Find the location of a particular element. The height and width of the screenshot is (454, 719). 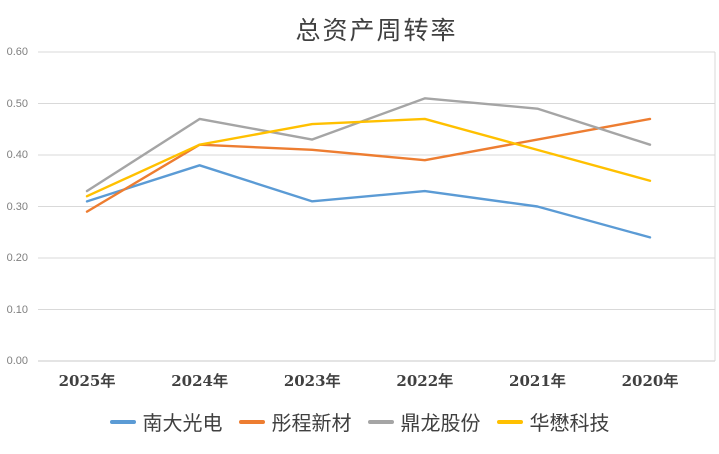

x-axis-label: 2020年 is located at coordinates (650, 381).